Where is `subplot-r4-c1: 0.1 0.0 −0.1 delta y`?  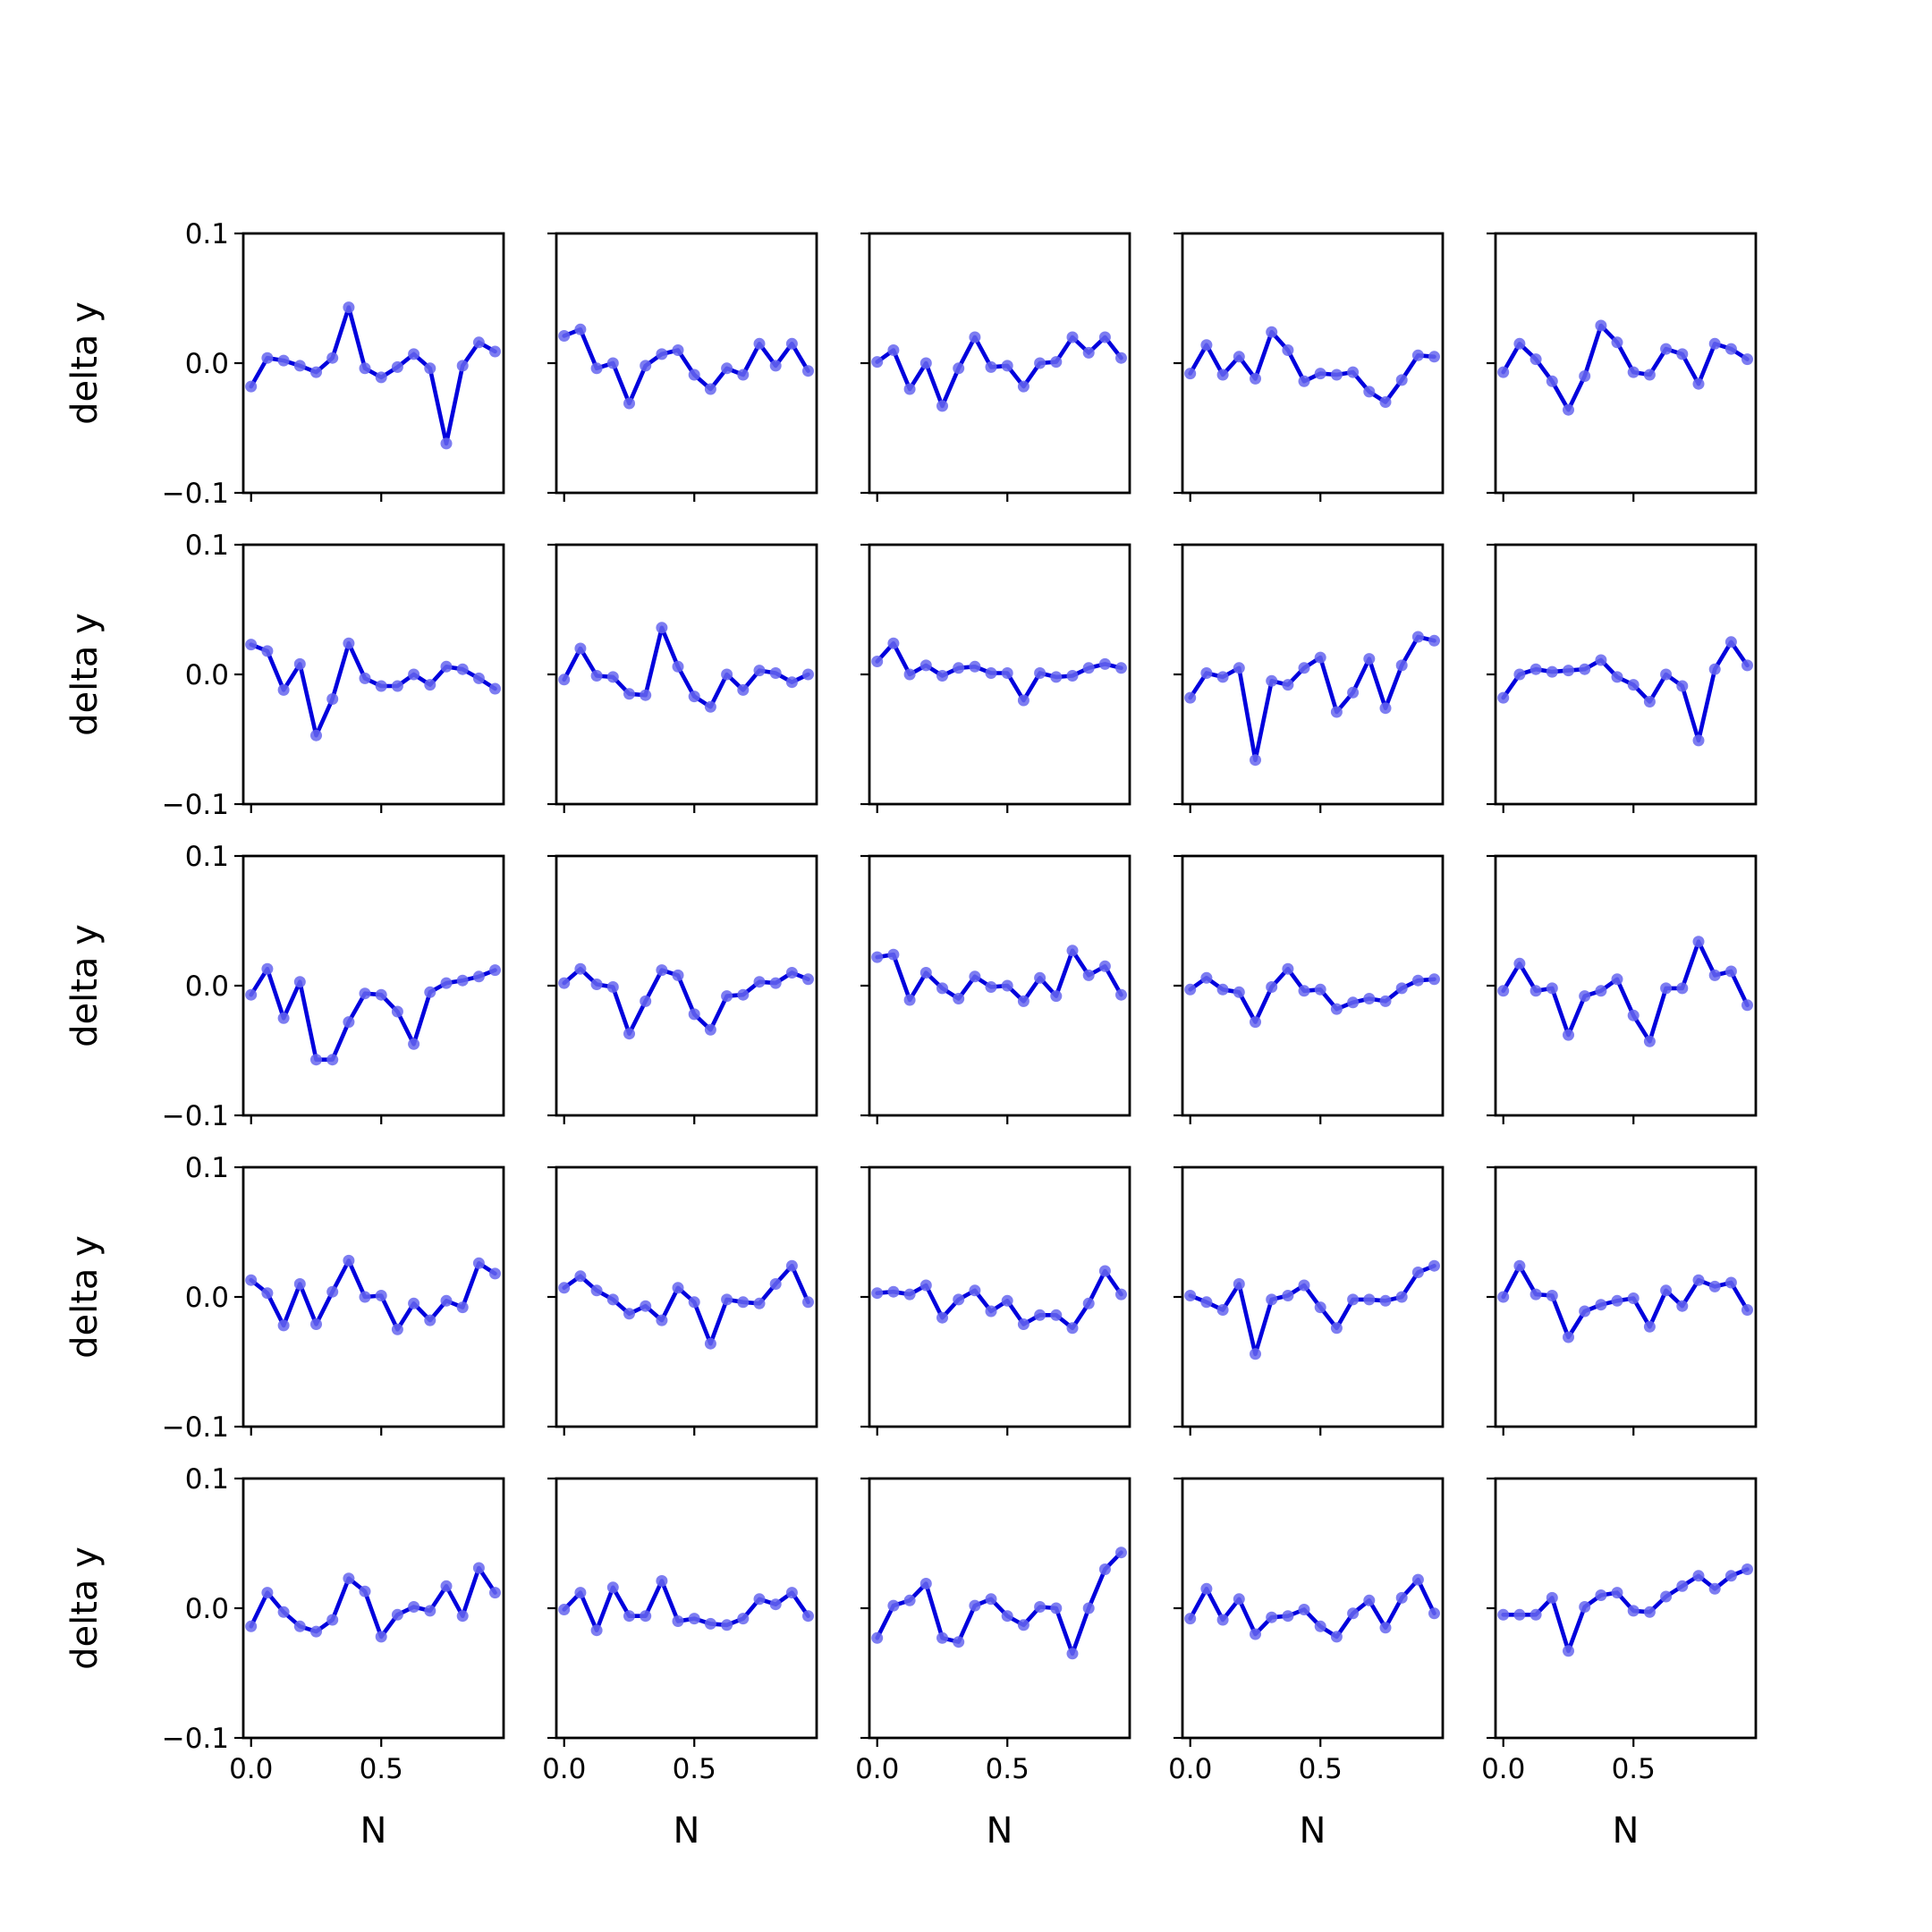
subplot-r4-c1: 0.1 0.0 −0.1 delta y is located at coordinates (284, 1298).